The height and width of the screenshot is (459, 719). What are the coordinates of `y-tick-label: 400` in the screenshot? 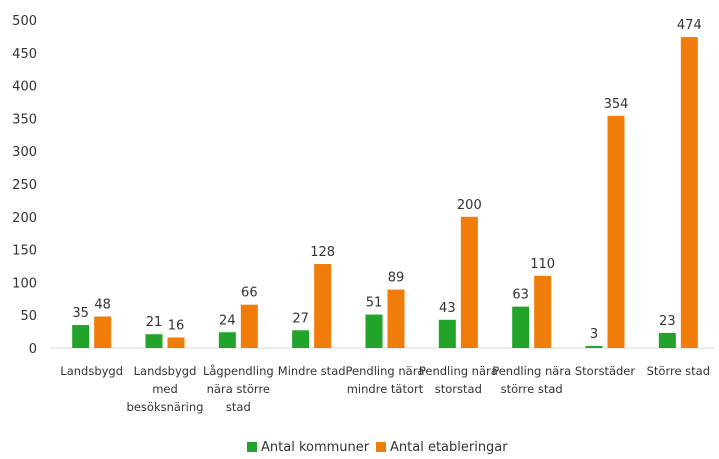 It's located at (24, 87).